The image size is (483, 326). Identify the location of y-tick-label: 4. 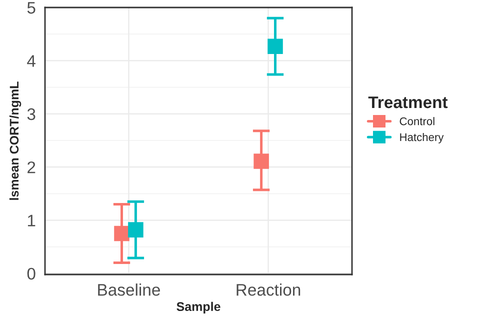
(31, 61).